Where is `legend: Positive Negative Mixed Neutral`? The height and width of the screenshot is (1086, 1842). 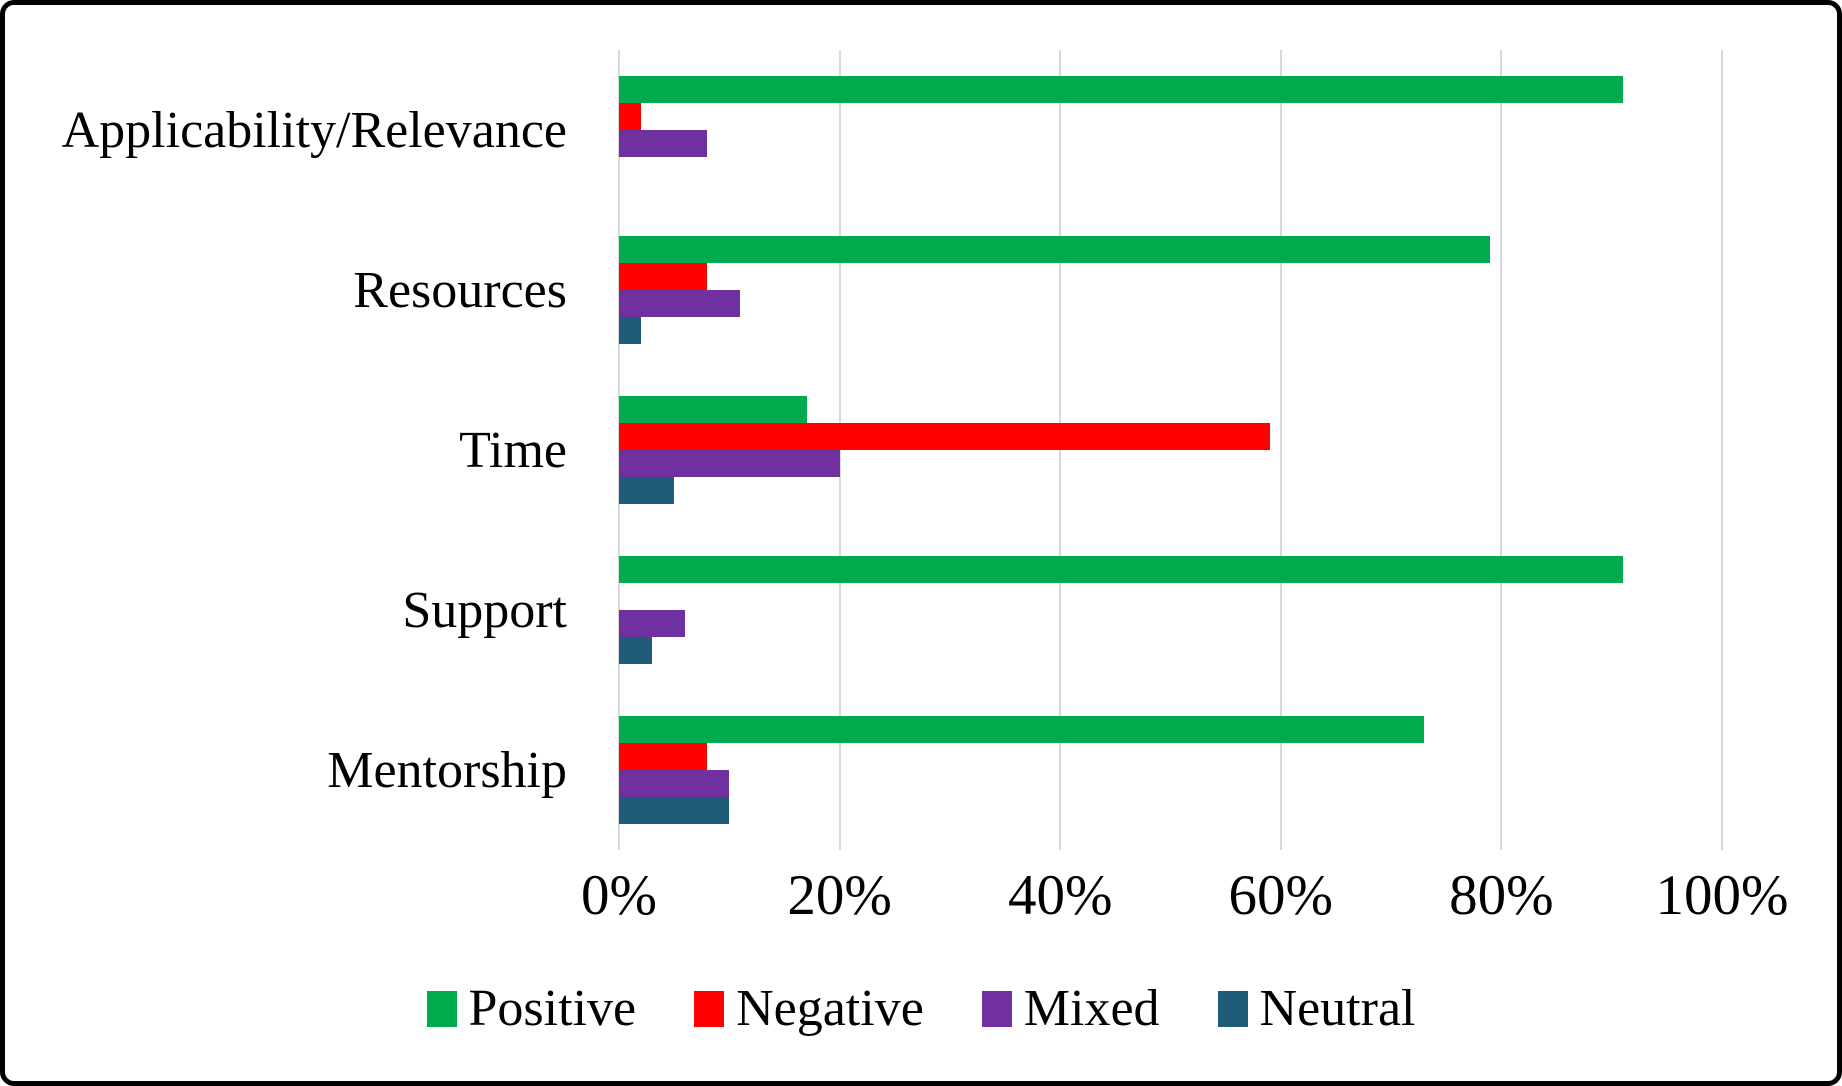
legend: Positive Negative Mixed Neutral is located at coordinates (921, 1009).